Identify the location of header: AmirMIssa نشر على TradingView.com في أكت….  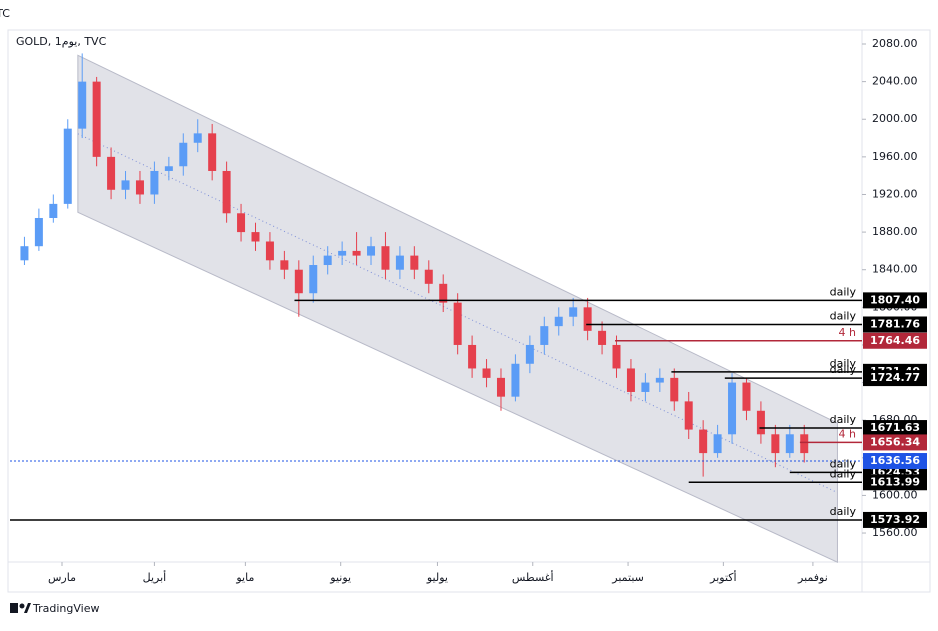
(5, 13).